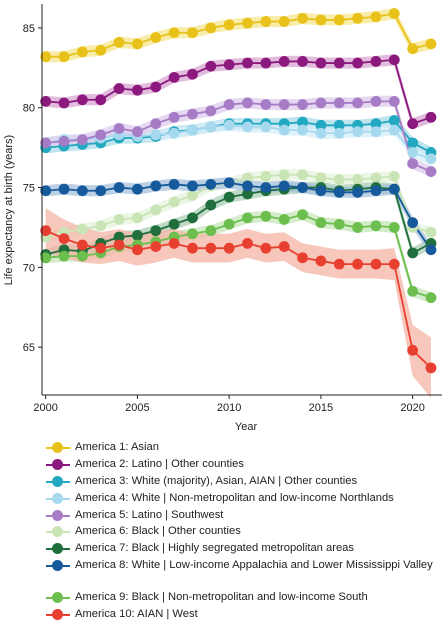 The image size is (446, 627). I want to click on legend-label: America 2: Latino | Other counties, so click(159, 463).